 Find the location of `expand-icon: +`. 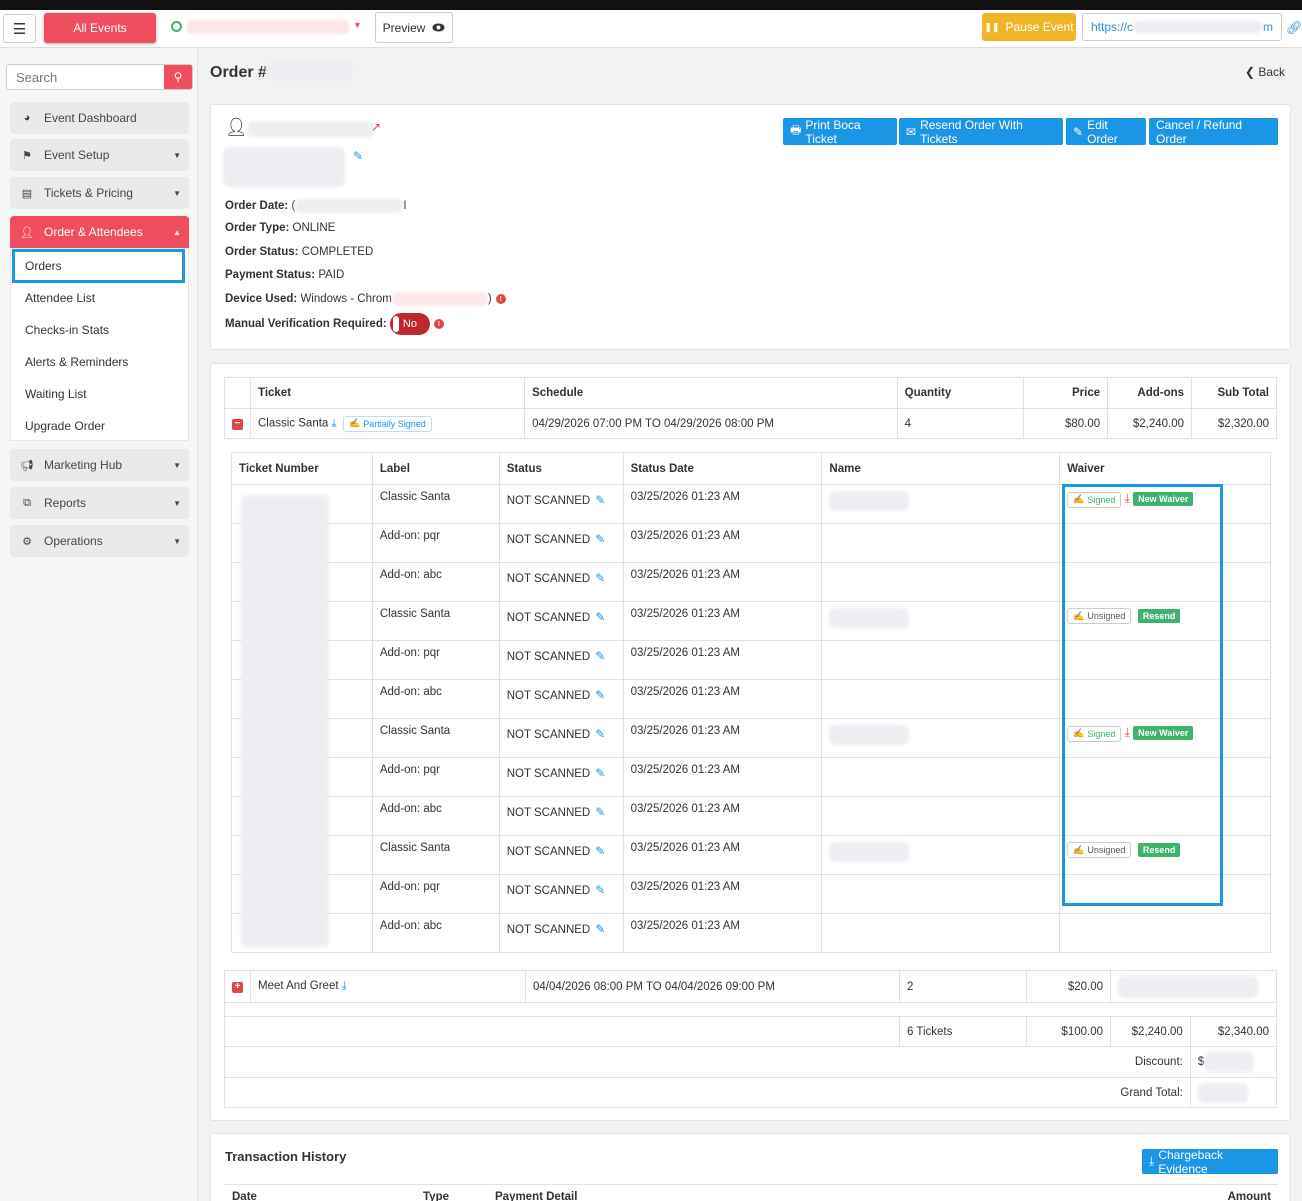

expand-icon: + is located at coordinates (237, 987).